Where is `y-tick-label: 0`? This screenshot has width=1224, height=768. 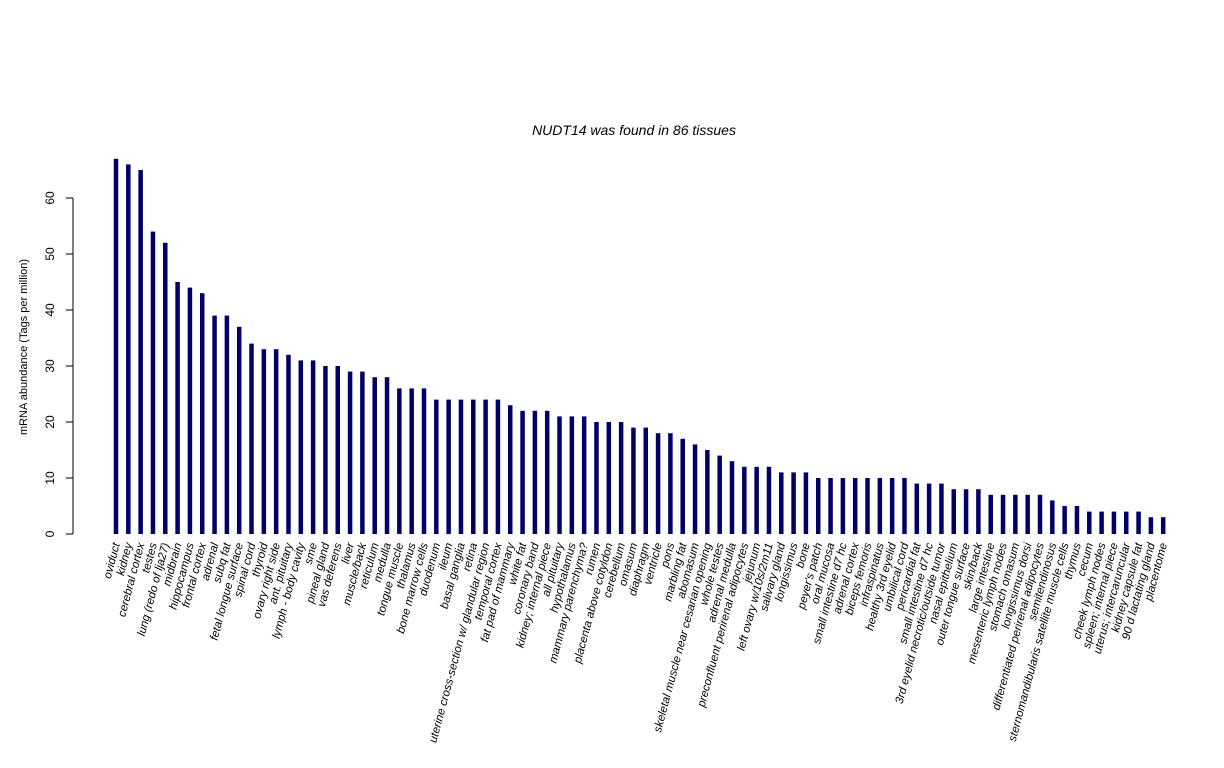 y-tick-label: 0 is located at coordinates (50, 533).